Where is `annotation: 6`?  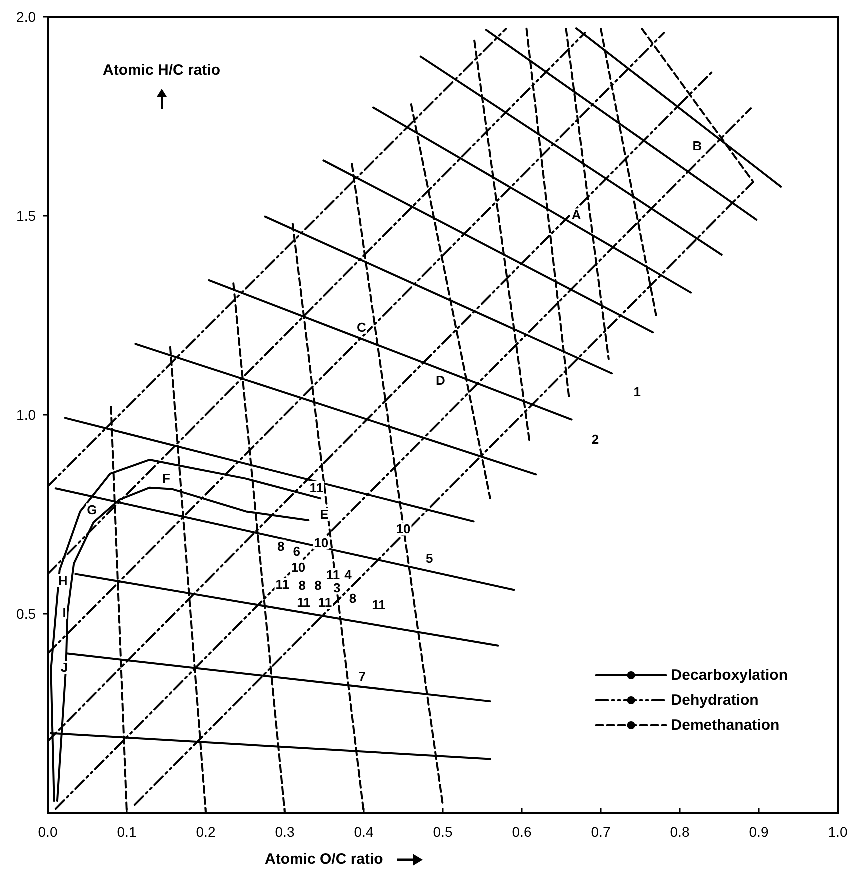
annotation: 6 is located at coordinates (296, 552).